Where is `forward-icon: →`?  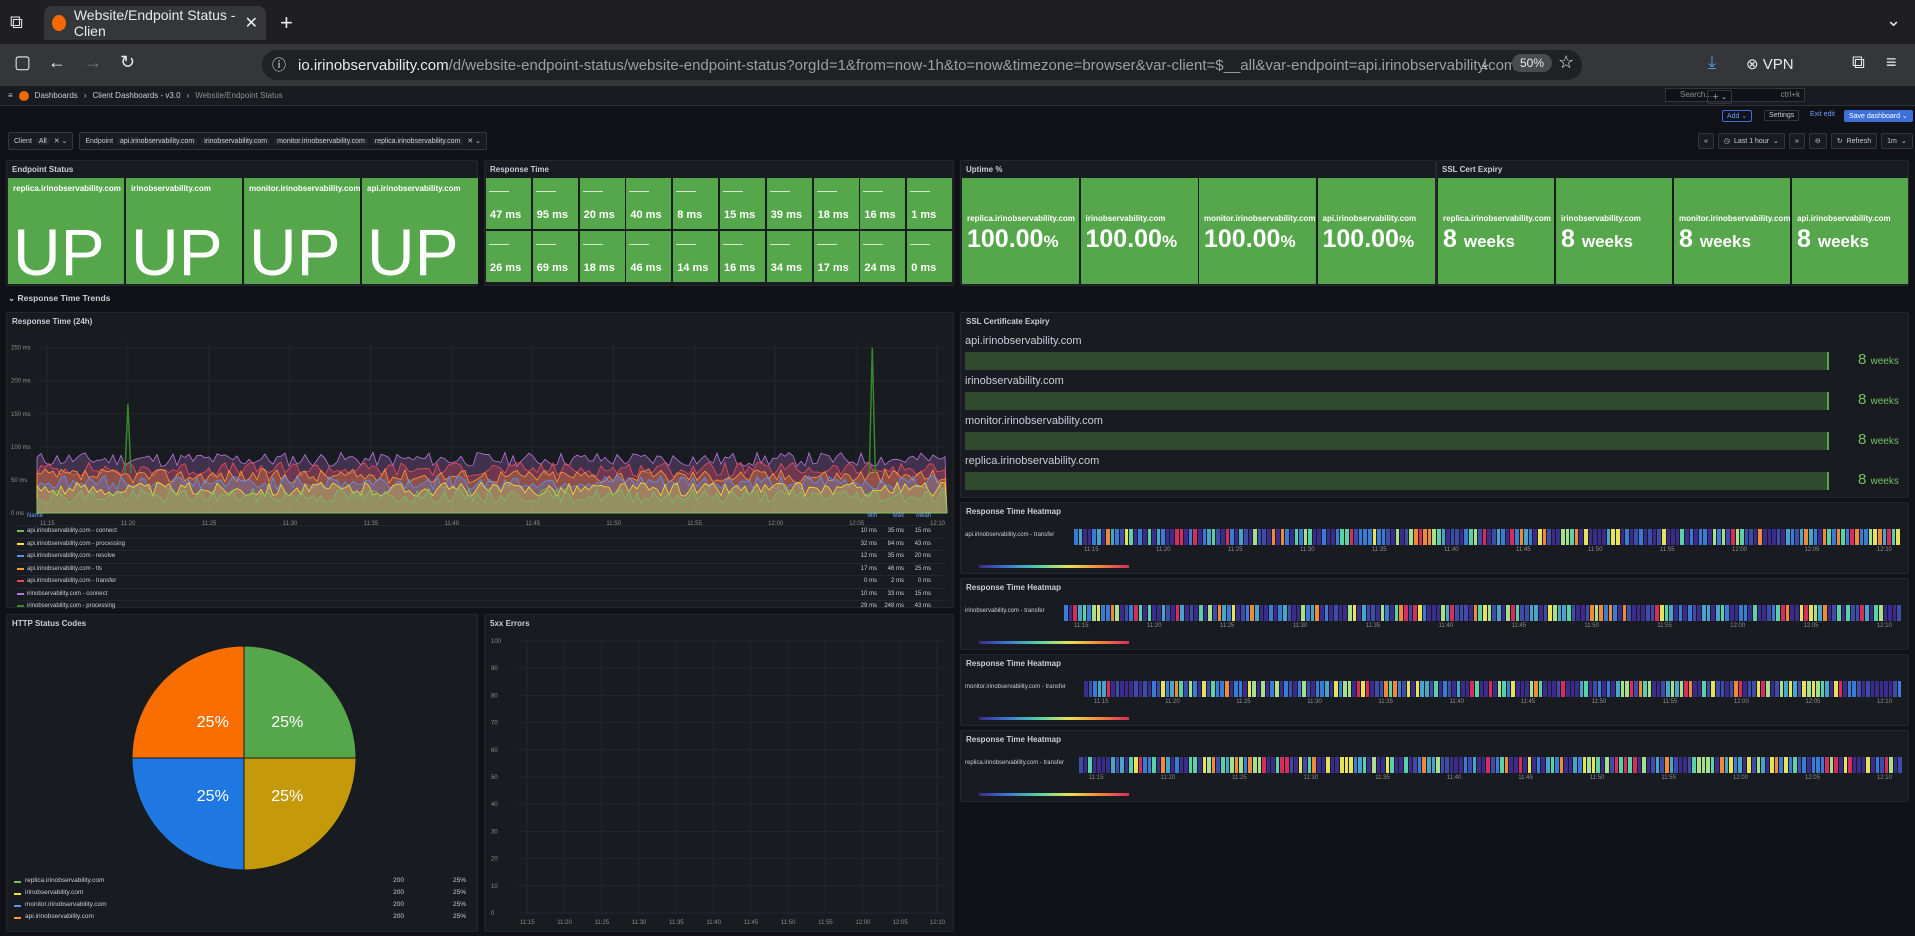
forward-icon: → is located at coordinates (93, 62).